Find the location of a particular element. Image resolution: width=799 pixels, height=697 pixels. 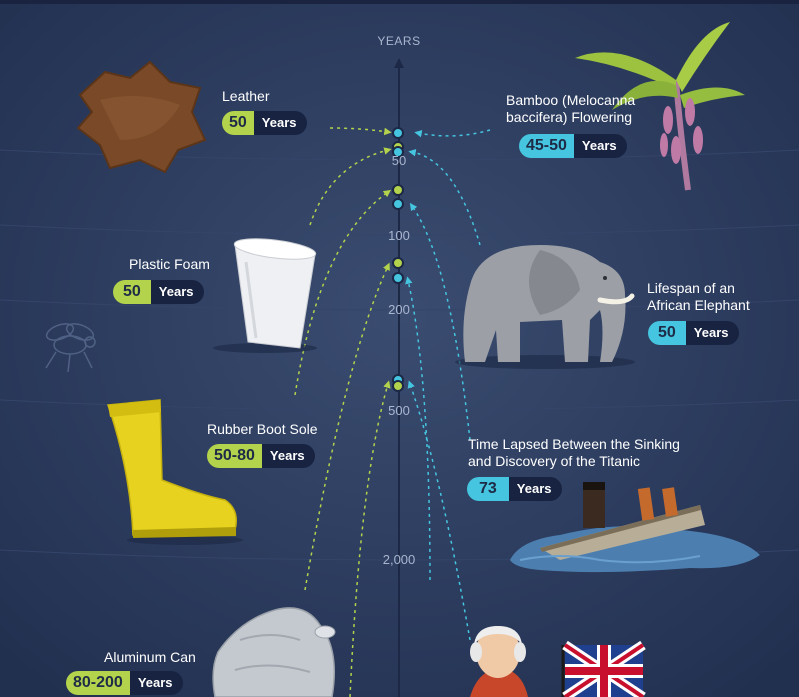

axis-tick-500: 500 is located at coordinates (399, 410).